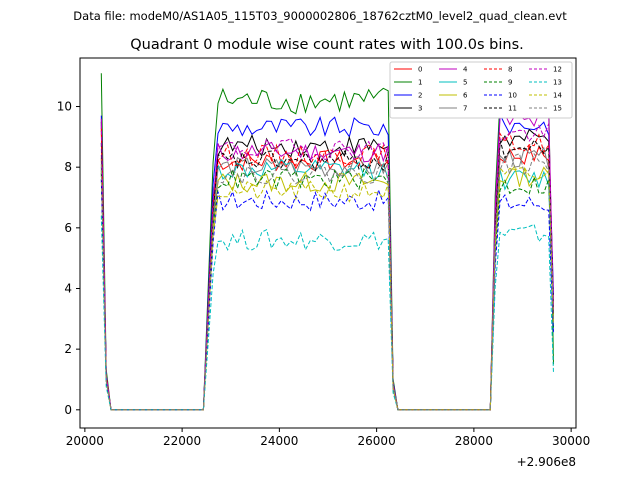 This screenshot has height=480, width=640. Describe the element at coordinates (328, 438) in the screenshot. I see `x-axis: 20000 22000 24000 26000 28000 30000` at that location.